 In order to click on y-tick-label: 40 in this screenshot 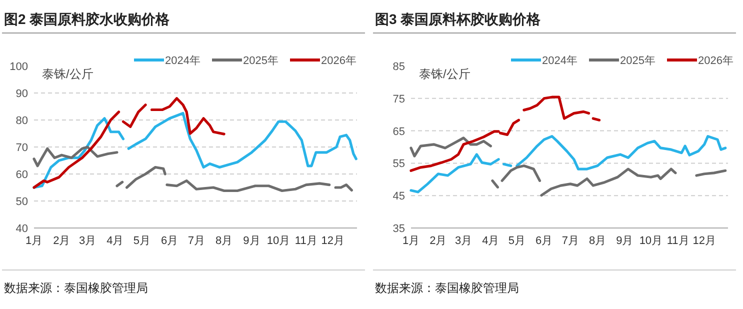, I will do `click(22, 229)`.